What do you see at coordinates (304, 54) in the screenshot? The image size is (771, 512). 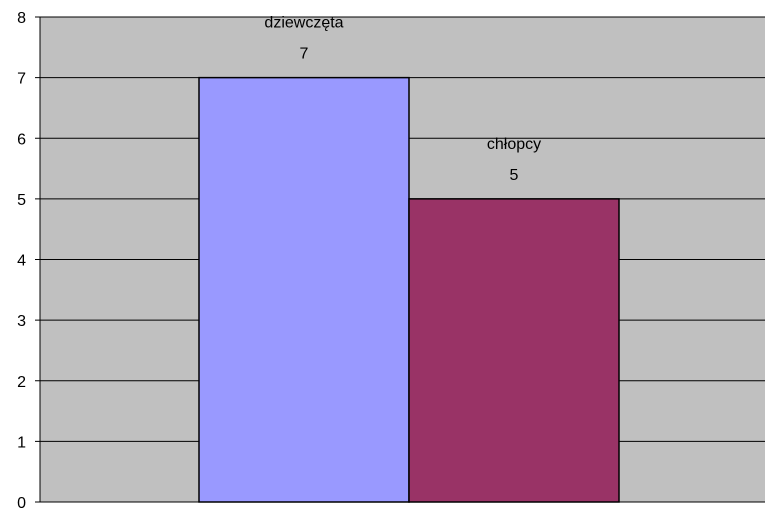 I see `bar-value-label: 7` at bounding box center [304, 54].